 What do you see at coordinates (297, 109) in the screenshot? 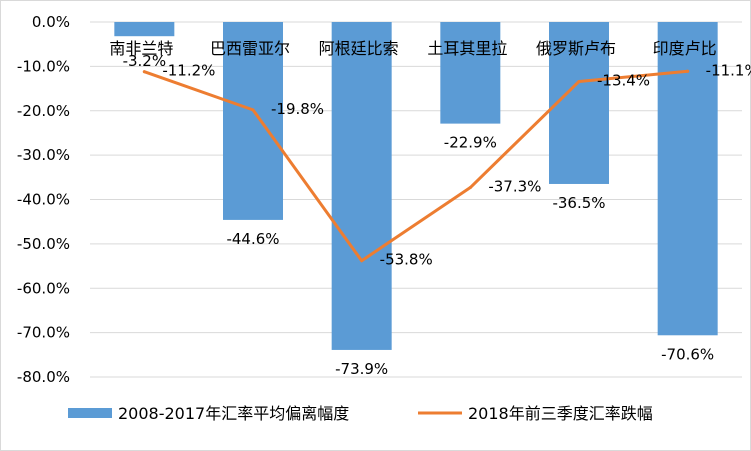
I see `line-data-label: -19.8%` at bounding box center [297, 109].